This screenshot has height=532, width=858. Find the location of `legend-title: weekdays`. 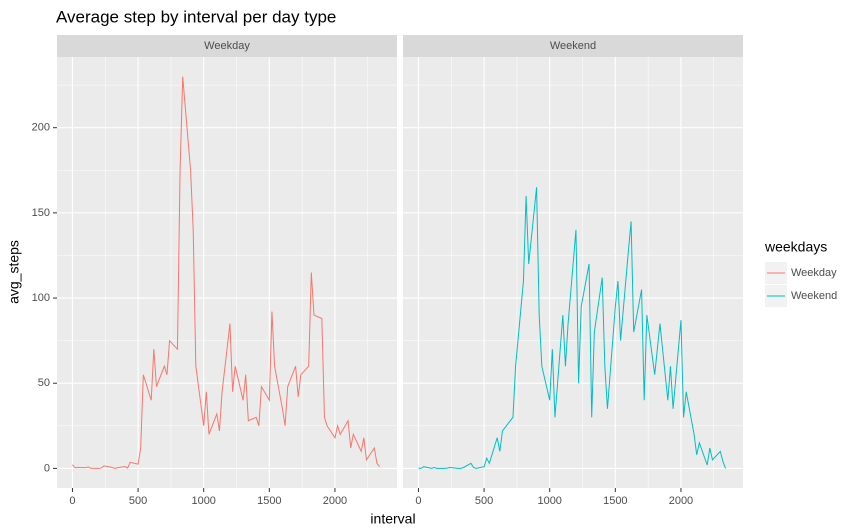

legend-title: weekdays is located at coordinates (795, 247).